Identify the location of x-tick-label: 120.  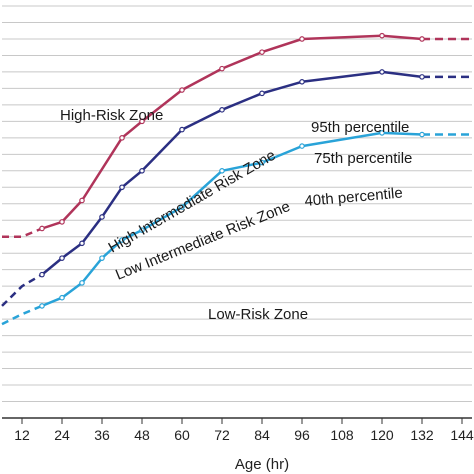
(382, 435).